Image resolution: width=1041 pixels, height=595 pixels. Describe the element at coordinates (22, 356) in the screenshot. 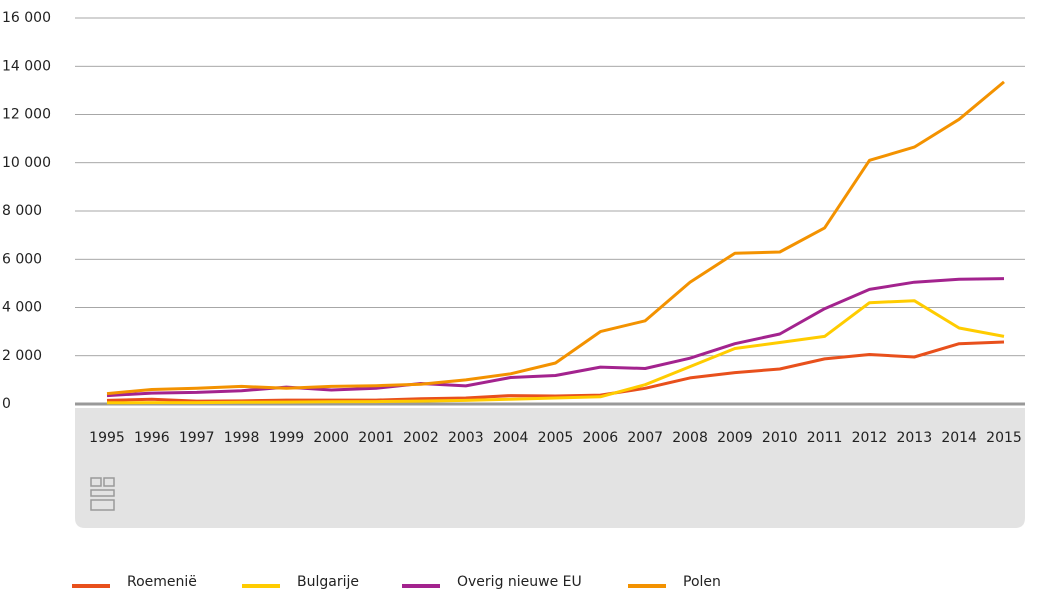

I see `y-tick-label: 2 000` at that location.